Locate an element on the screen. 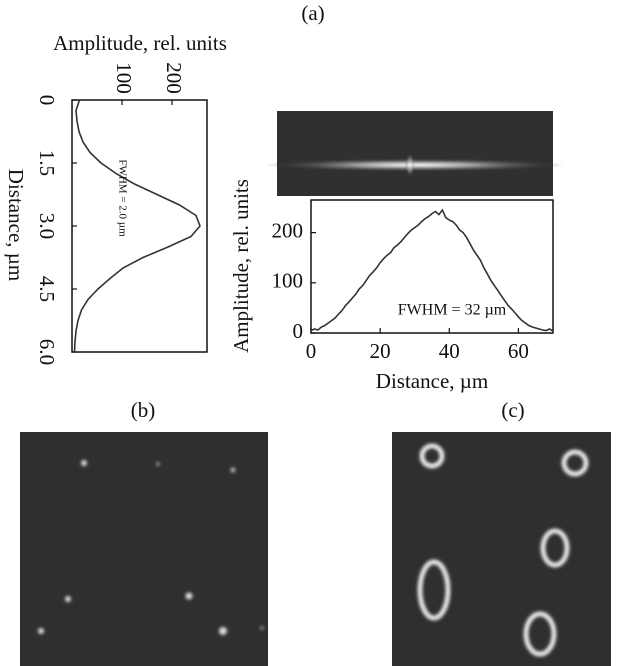 Image resolution: width=627 pixels, height=666 pixels. y-tick-label: 0 is located at coordinates (298, 331).